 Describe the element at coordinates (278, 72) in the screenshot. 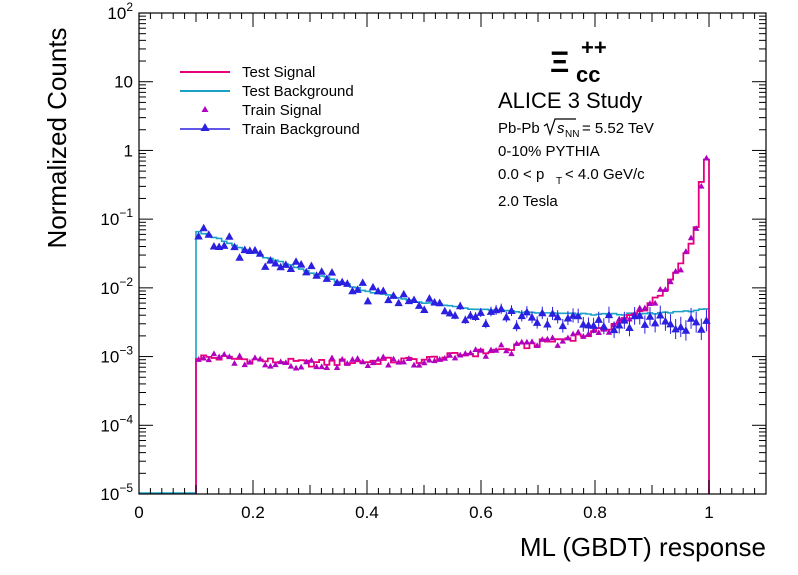

I see `legend-label-test-signal: Test Signal` at that location.